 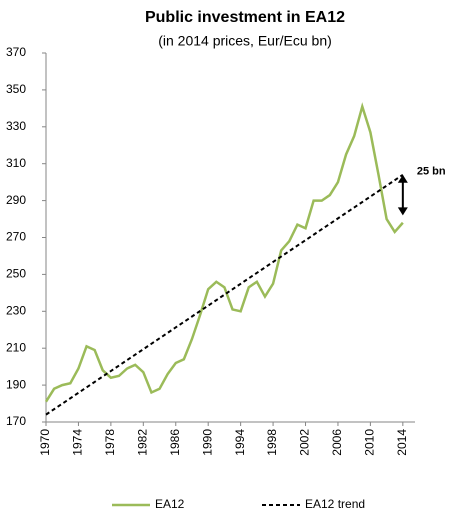 I want to click on x-tick-label: 1998, so click(x=272, y=442).